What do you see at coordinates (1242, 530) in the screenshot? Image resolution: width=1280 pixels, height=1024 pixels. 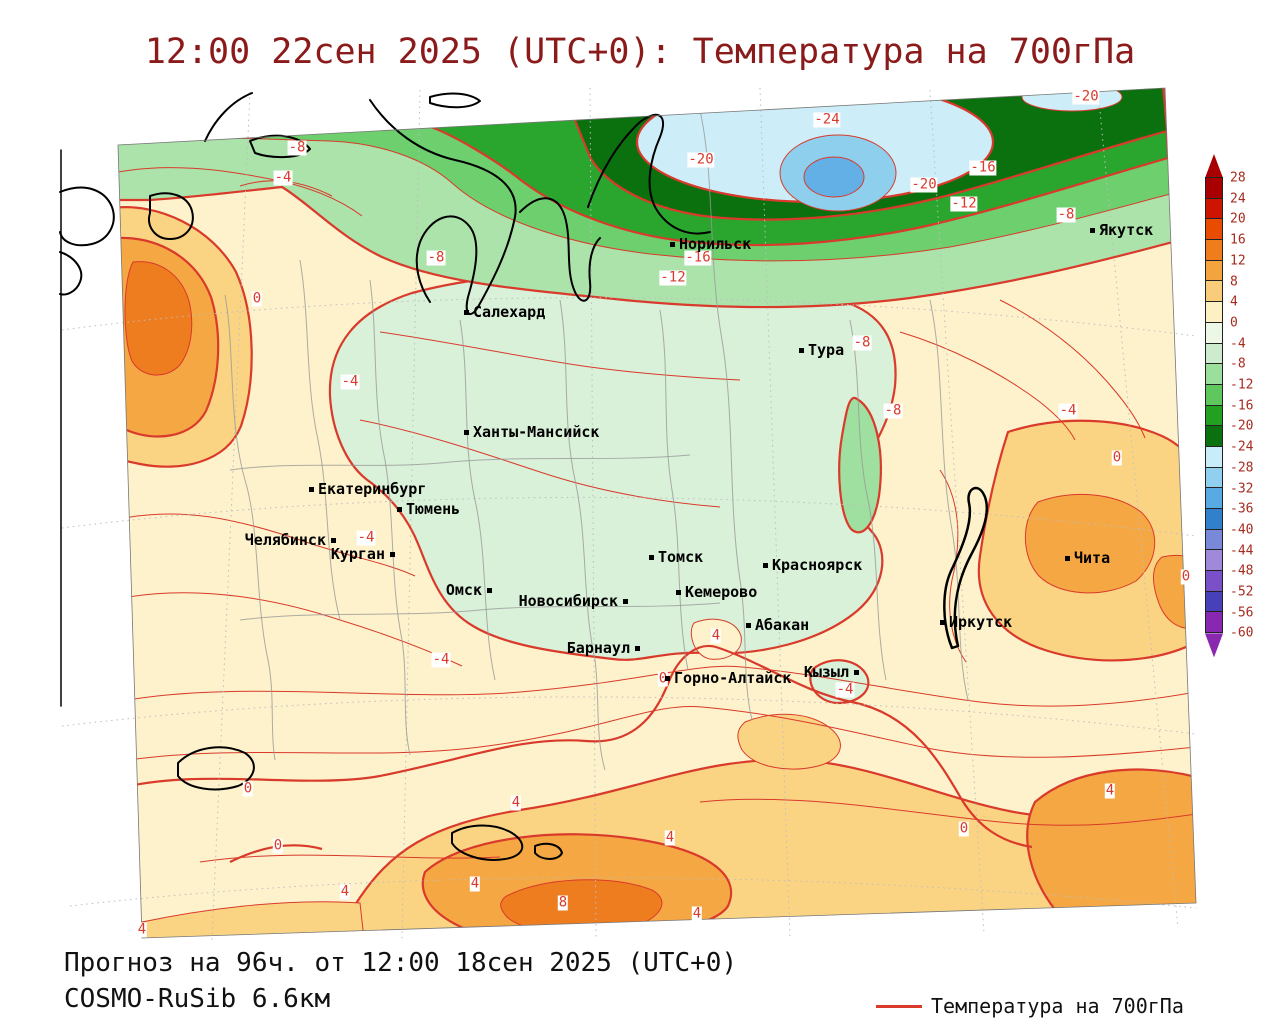 I see `colorbar-tick-label: -40` at bounding box center [1242, 530].